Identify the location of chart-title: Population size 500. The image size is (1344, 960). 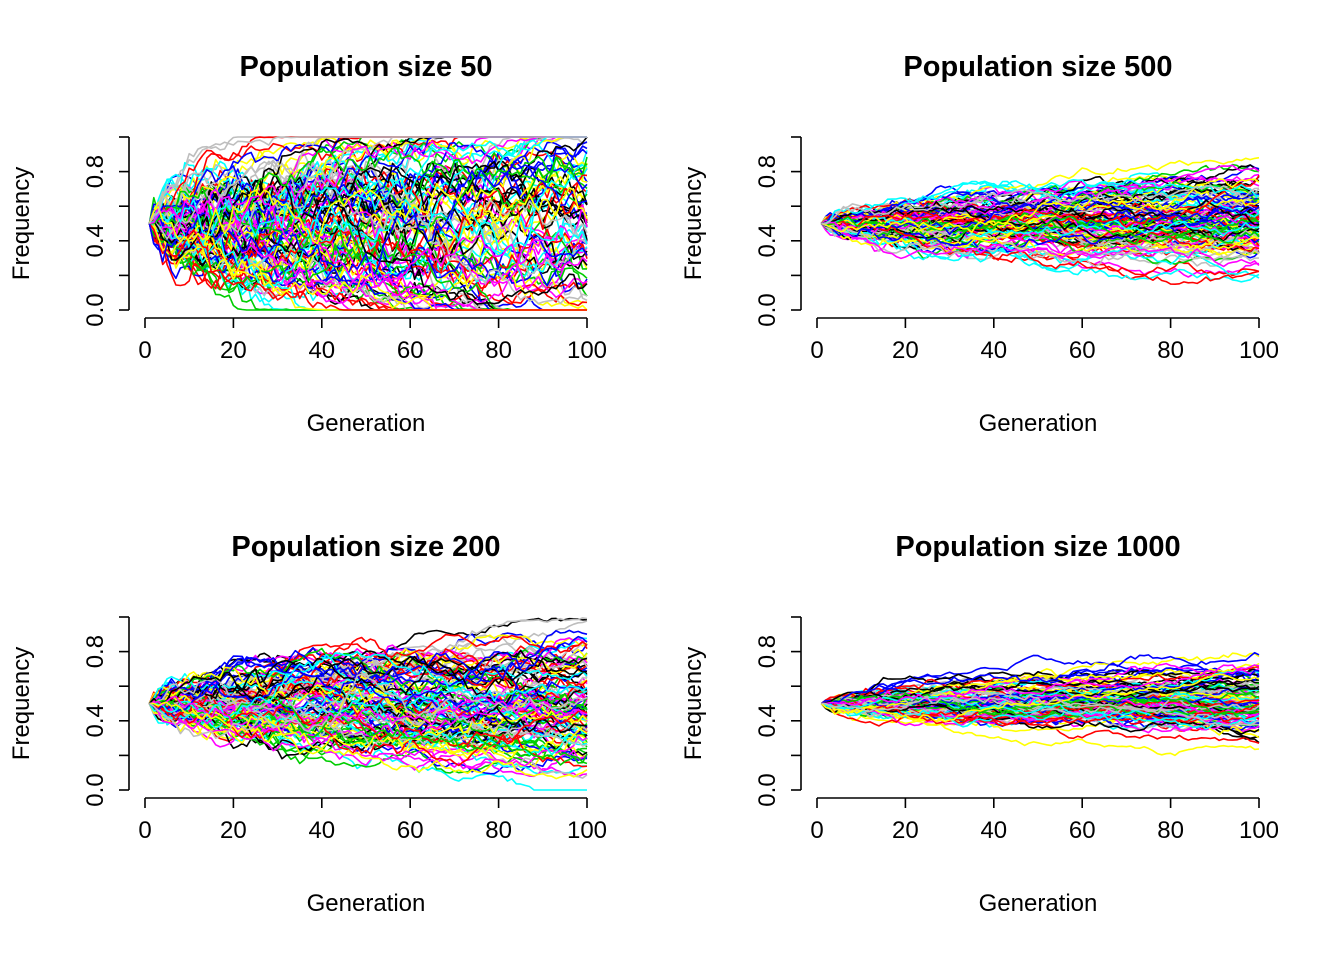
(1037, 67).